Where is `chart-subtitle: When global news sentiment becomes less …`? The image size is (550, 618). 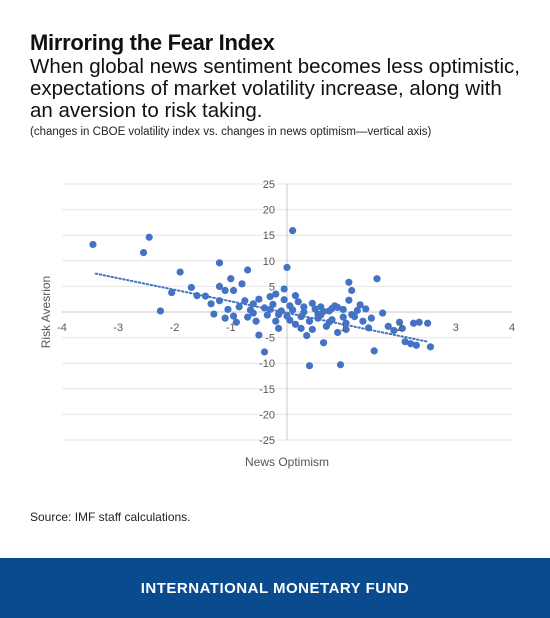
chart-subtitle: When global news sentiment becomes less … is located at coordinates (275, 88).